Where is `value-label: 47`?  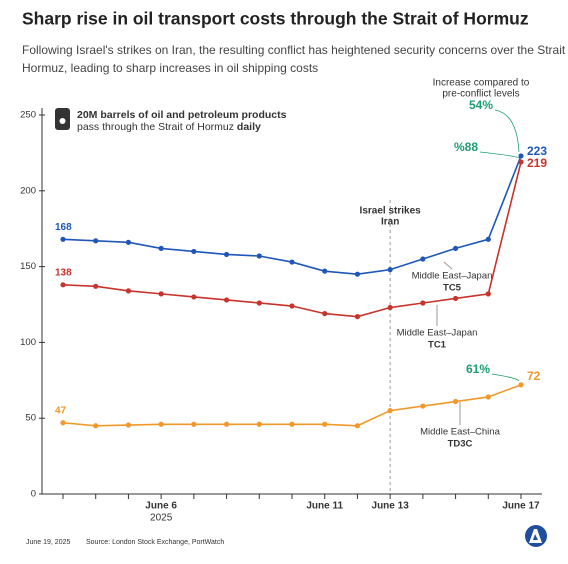 value-label: 47 is located at coordinates (61, 410).